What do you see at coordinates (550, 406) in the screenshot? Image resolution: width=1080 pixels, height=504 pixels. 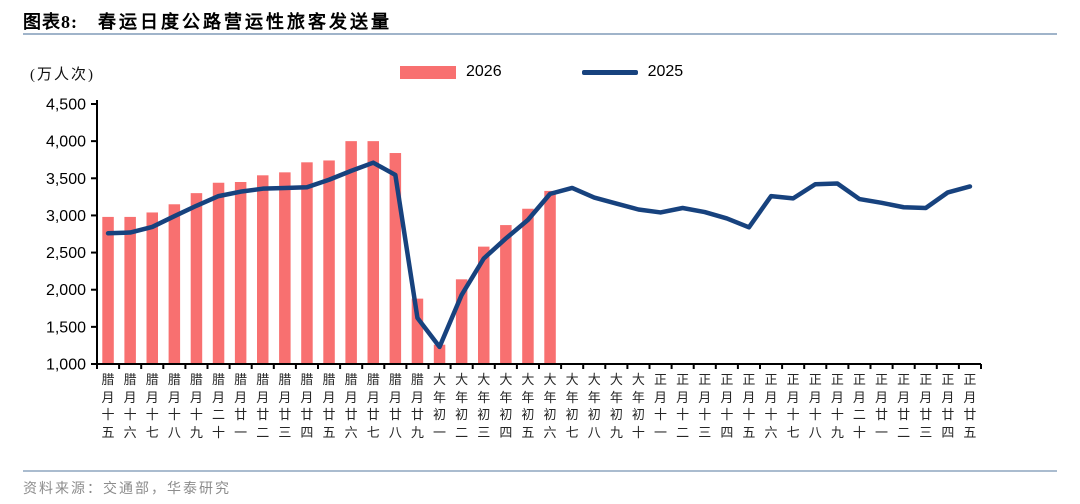 I see `x-axis-label: 大年初六` at bounding box center [550, 406].